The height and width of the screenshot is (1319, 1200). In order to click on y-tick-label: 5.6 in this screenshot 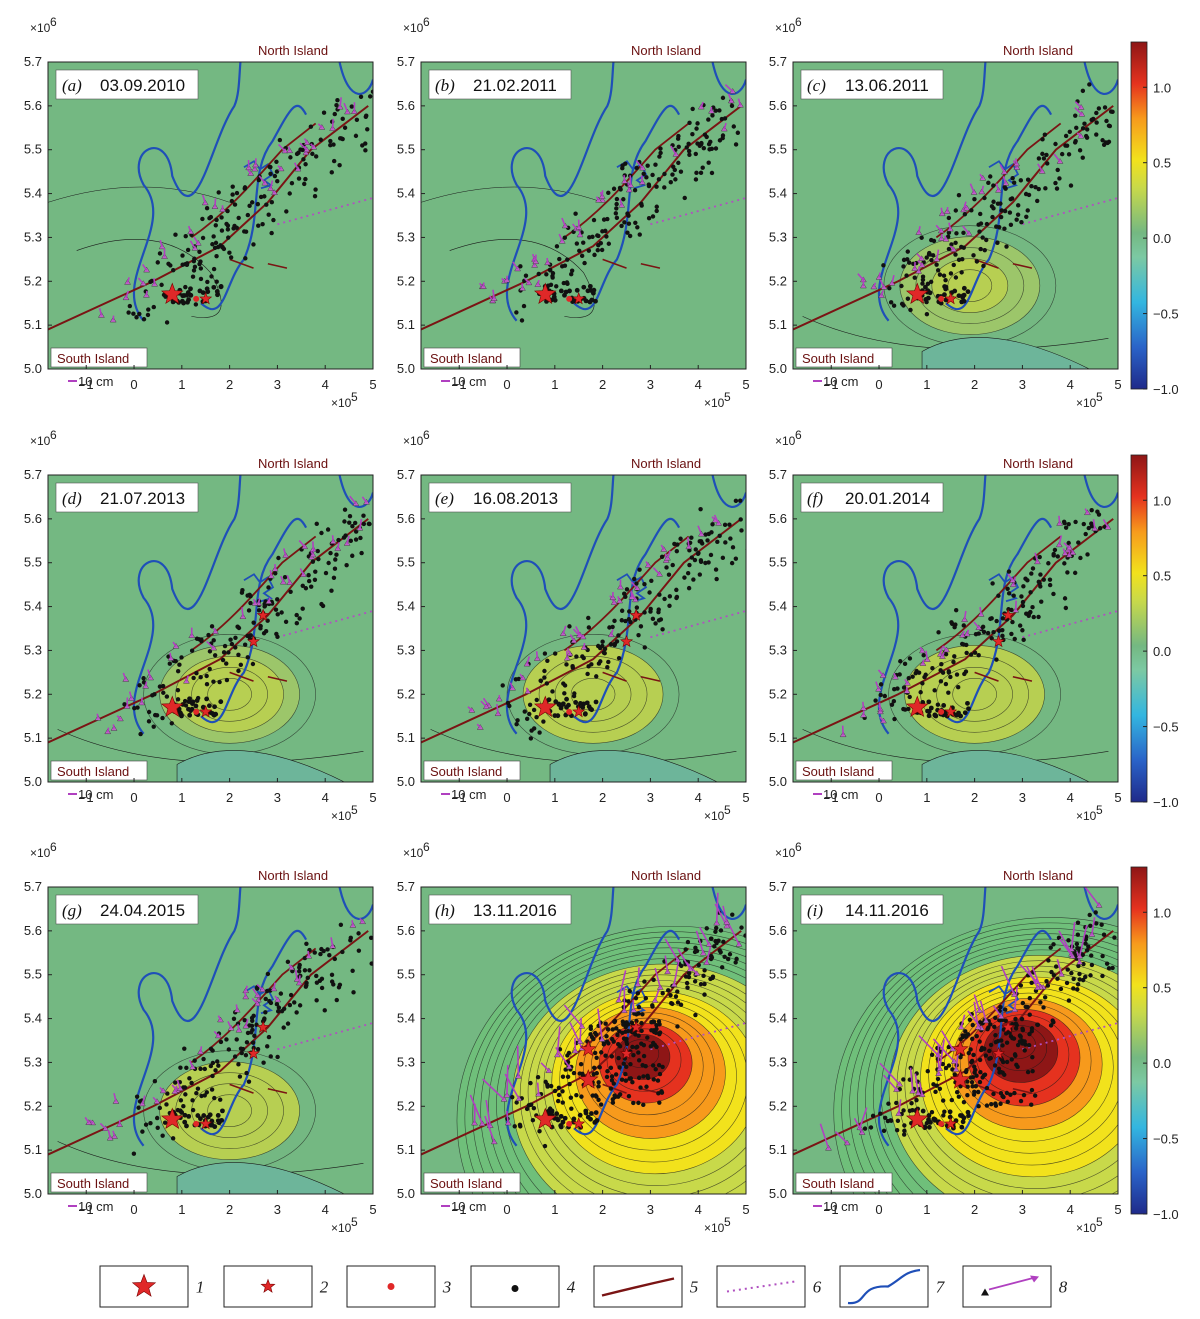, I will do `click(778, 105)`.